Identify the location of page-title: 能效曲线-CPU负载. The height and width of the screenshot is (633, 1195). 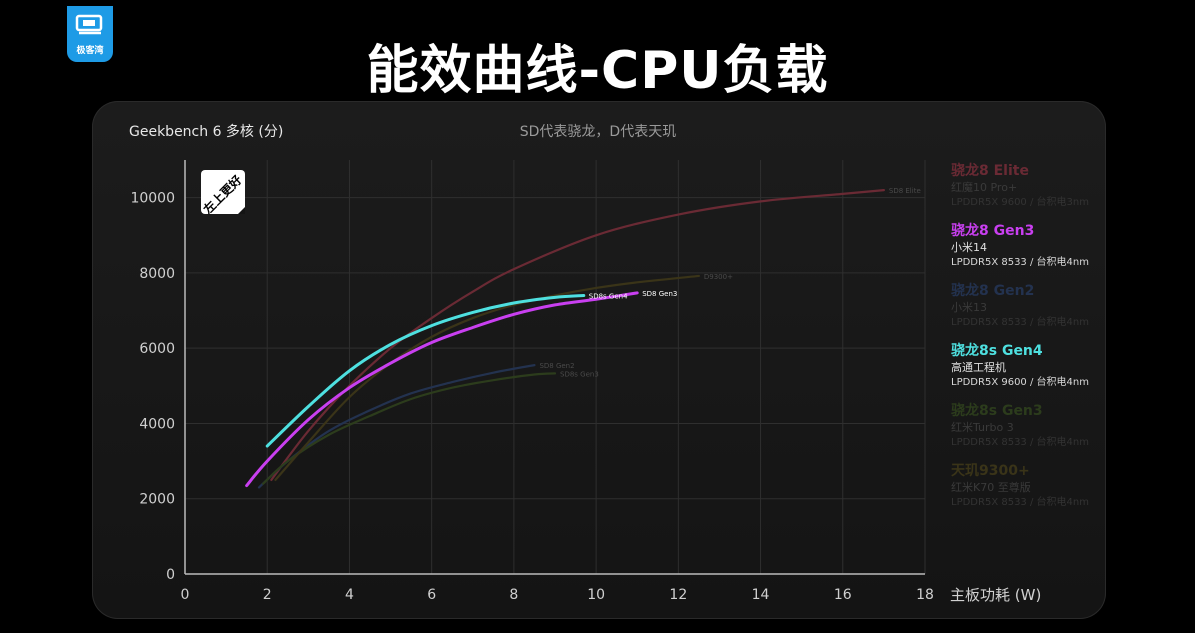
(597, 71).